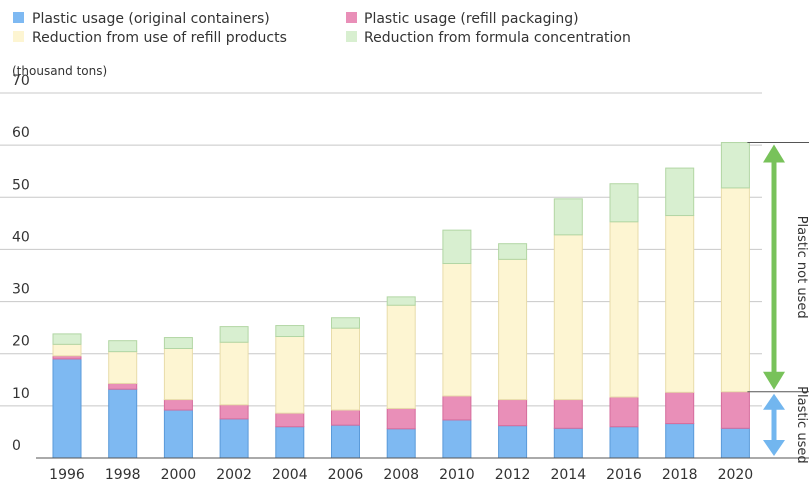 The image size is (809, 483). I want to click on x-tick-label: 1998, so click(123, 475).